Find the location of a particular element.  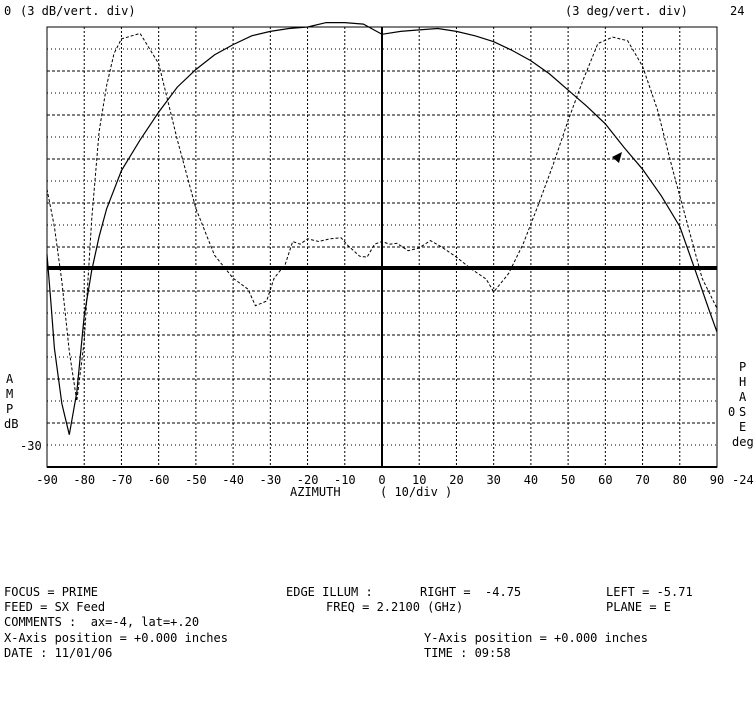

focus-text: FOCUS = PRIME is located at coordinates (51, 592).